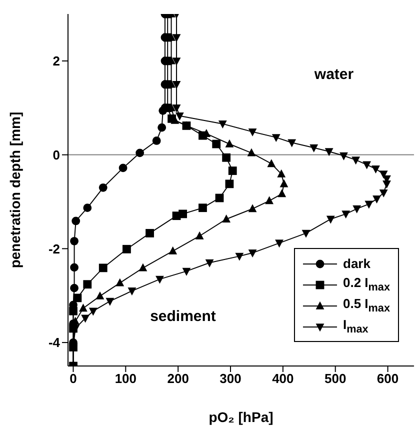  Describe the element at coordinates (356, 263) in the screenshot. I see `legend-label: dark` at that location.